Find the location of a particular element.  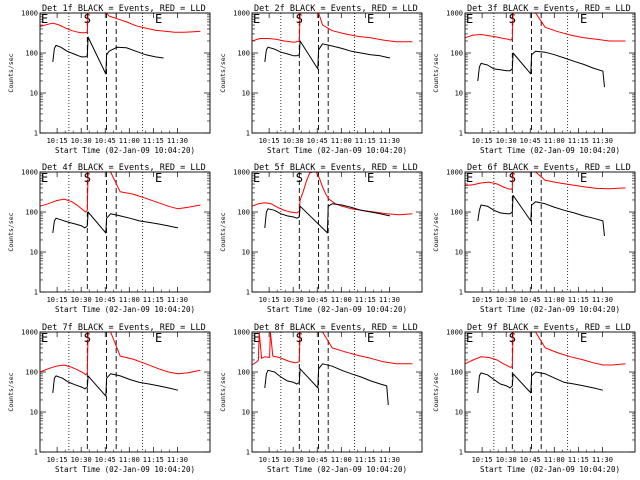

chart-title: Det 3f BLACK = Events, RED = LLD is located at coordinates (549, 9).